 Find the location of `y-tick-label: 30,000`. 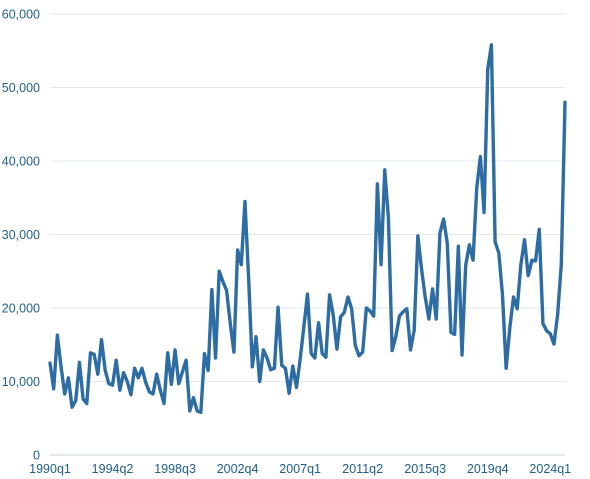

y-tick-label: 30,000 is located at coordinates (21, 235).